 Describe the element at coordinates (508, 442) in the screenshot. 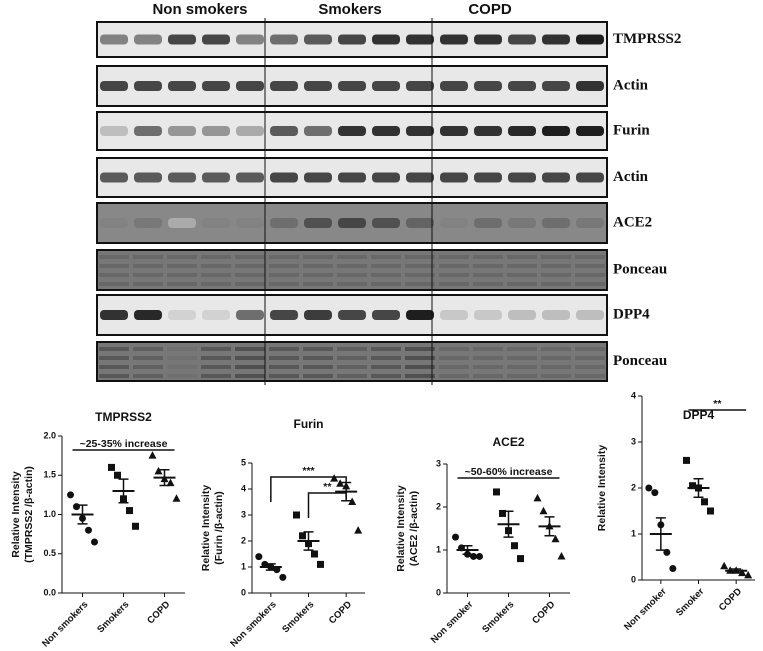

I see `chart-title: ACE2` at that location.